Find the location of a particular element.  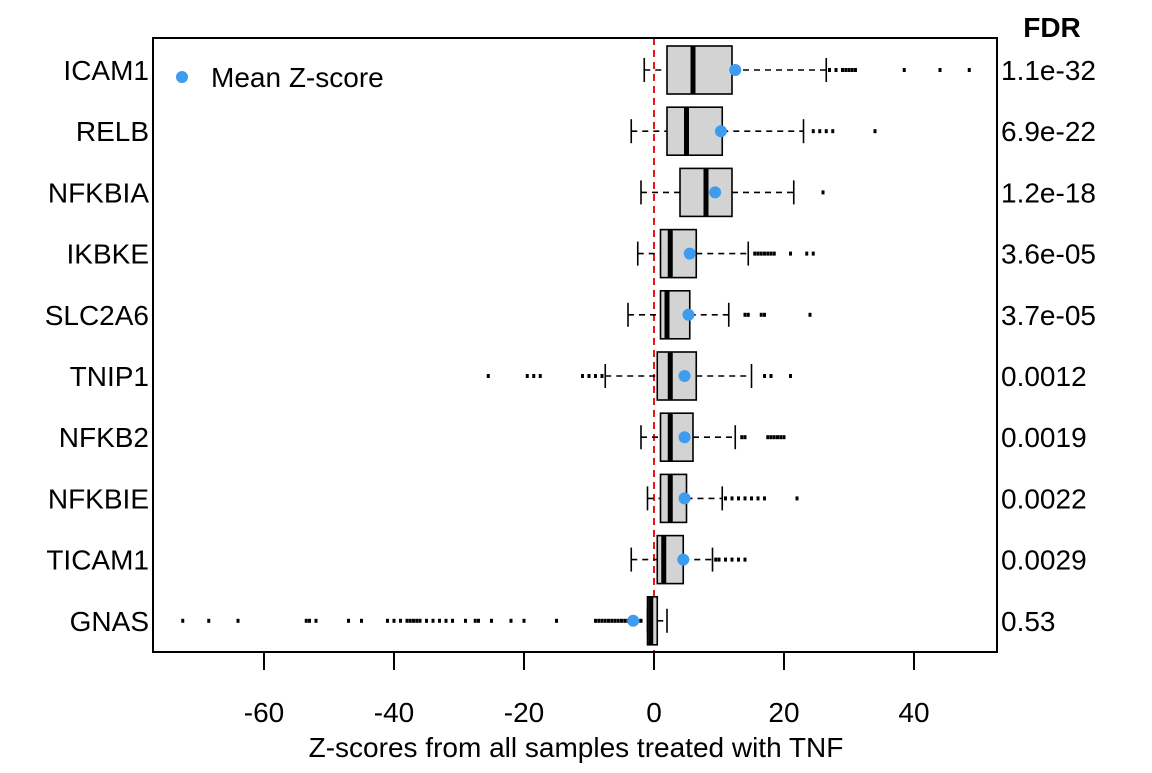

category-label: TICAM1 is located at coordinates (97, 560).